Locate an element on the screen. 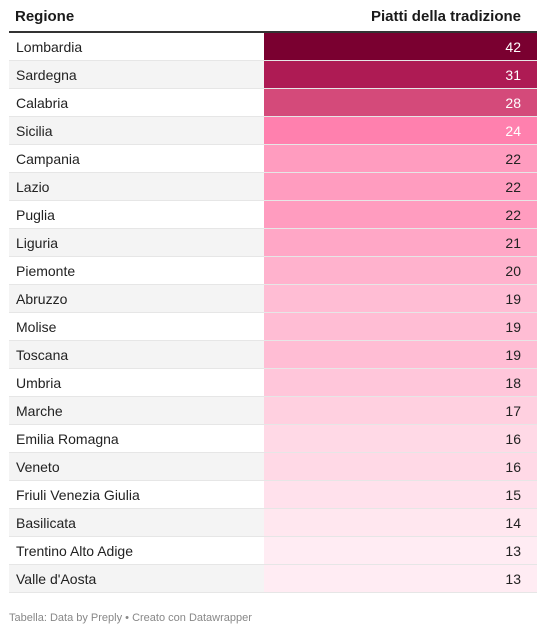 The width and height of the screenshot is (537, 632). value-cell: 21 is located at coordinates (400, 242).